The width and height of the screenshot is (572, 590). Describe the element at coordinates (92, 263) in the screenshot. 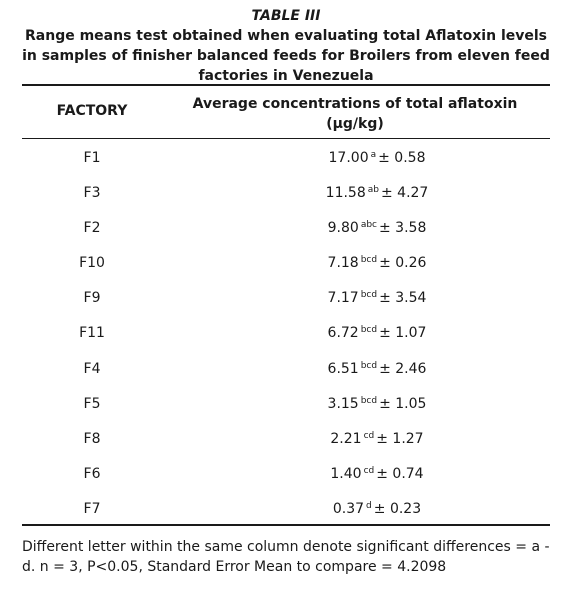

I see `factory-cell: F10` at that location.